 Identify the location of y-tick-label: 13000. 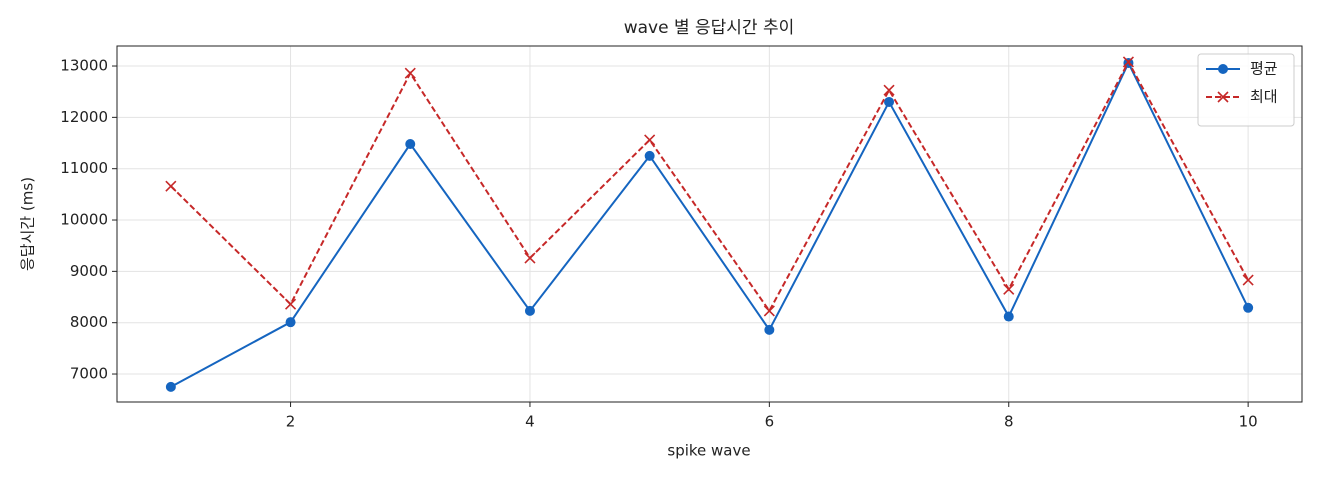
(84, 66).